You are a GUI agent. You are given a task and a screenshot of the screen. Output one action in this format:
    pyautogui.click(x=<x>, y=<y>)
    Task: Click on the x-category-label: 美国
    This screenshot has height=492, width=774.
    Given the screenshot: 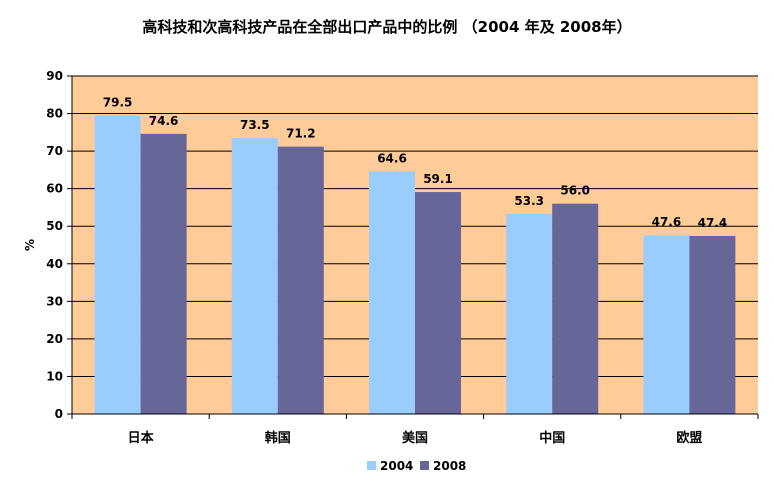 What is the action you would take?
    pyautogui.click(x=415, y=438)
    